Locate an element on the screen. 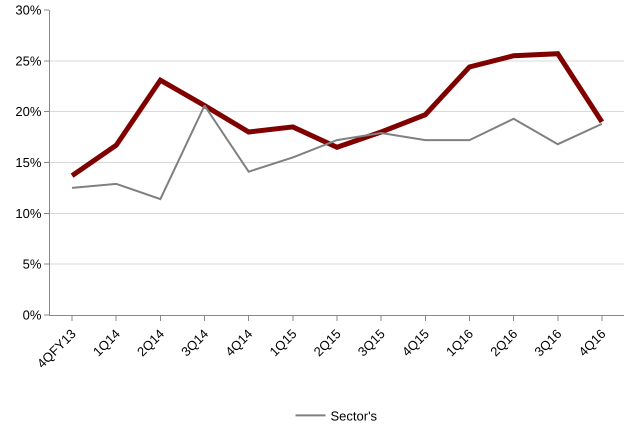 This screenshot has height=441, width=634. y-tick-label: 10% is located at coordinates (28, 213).